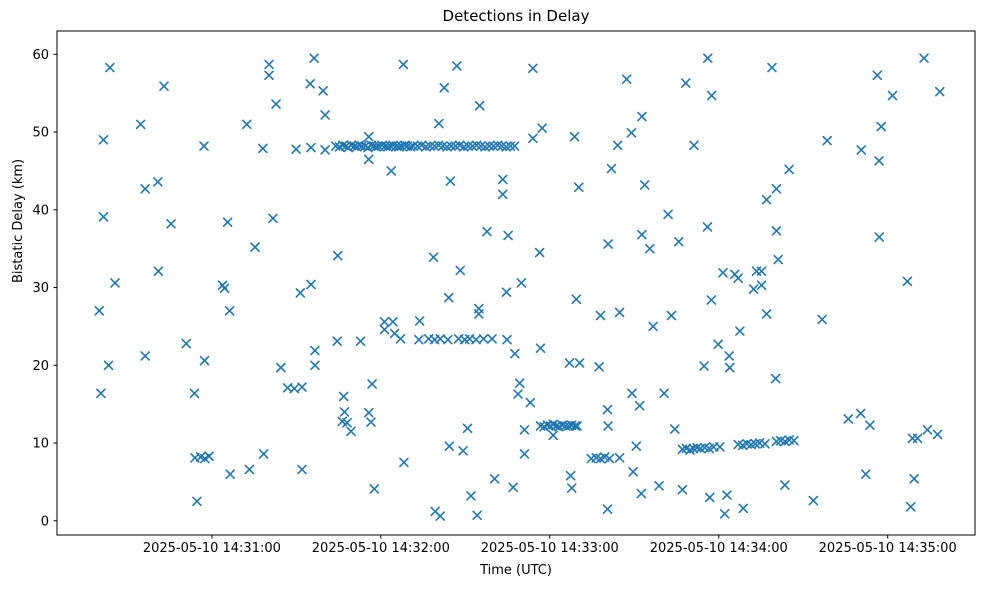 The height and width of the screenshot is (590, 989). I want to click on y-tick-label: 50, so click(40, 133).